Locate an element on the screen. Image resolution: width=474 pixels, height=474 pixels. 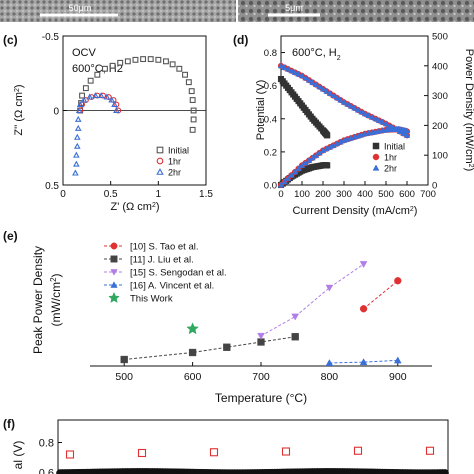
x-tick-label: 500 is located at coordinates (124, 377).